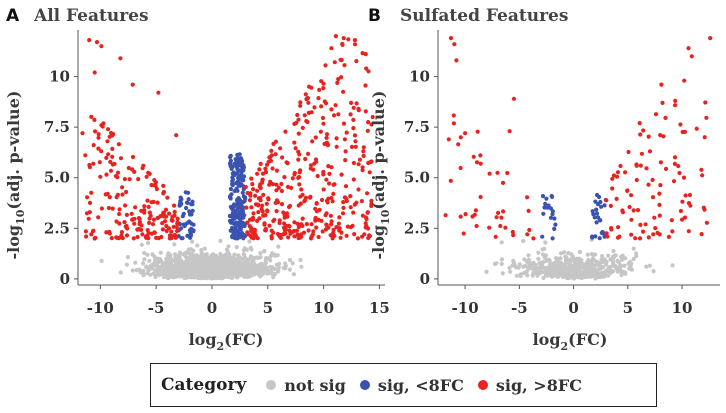  Describe the element at coordinates (417, 228) in the screenshot. I see `panel-b-y-tick-label: 2.5` at that location.